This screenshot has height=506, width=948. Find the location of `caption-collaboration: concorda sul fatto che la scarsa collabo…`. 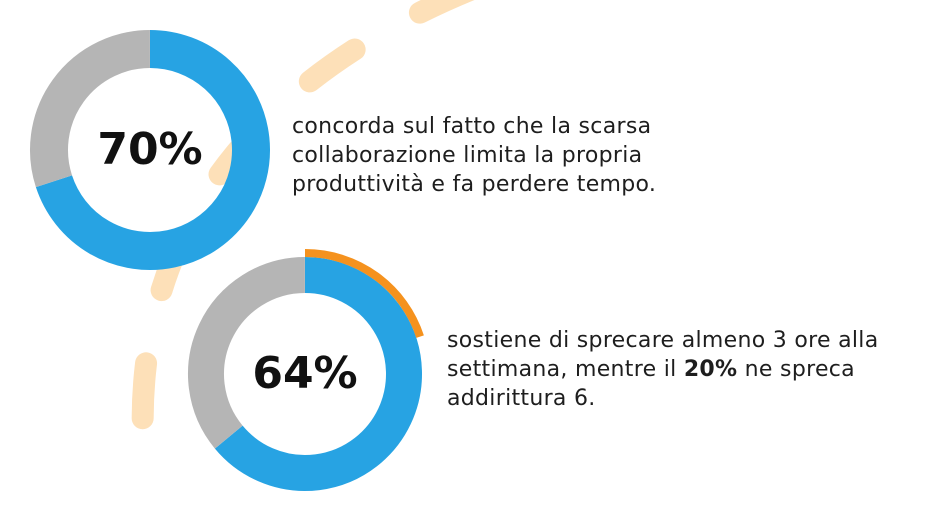

caption-collaboration: concorda sul fatto che la scarsa collabo… is located at coordinates (502, 155).